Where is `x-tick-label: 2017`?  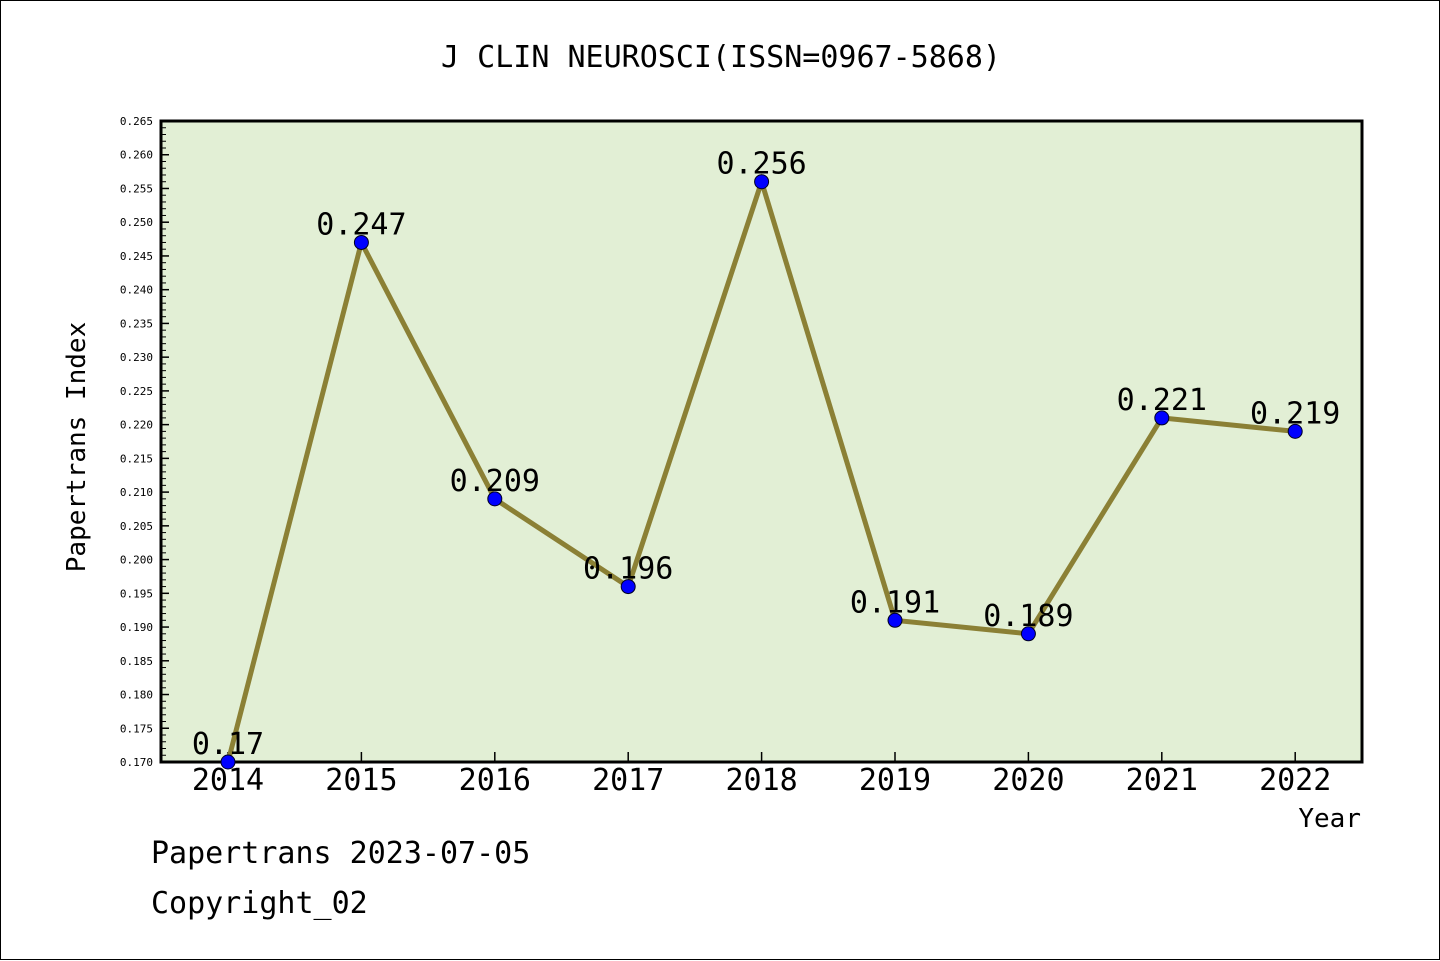
x-tick-label: 2017 is located at coordinates (628, 780).